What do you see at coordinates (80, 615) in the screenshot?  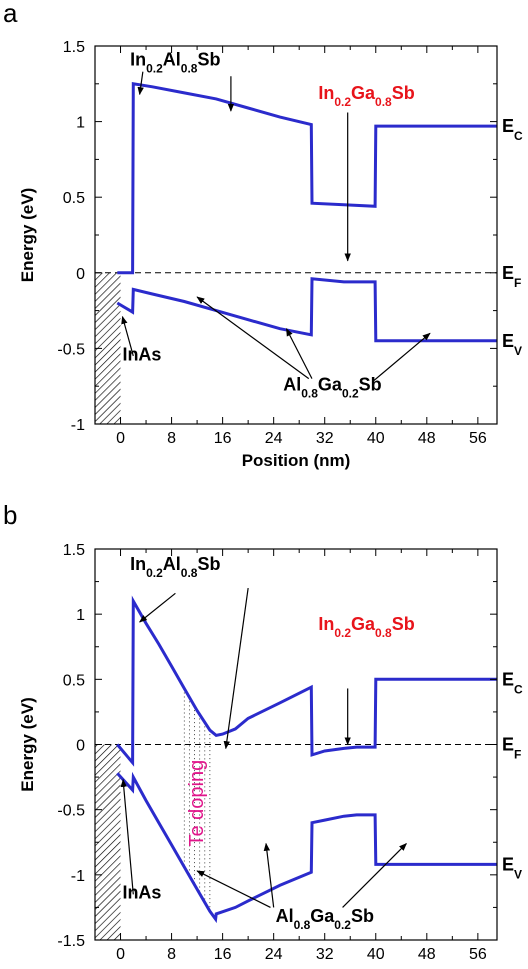 I see `y-tick-label: 1` at bounding box center [80, 615].